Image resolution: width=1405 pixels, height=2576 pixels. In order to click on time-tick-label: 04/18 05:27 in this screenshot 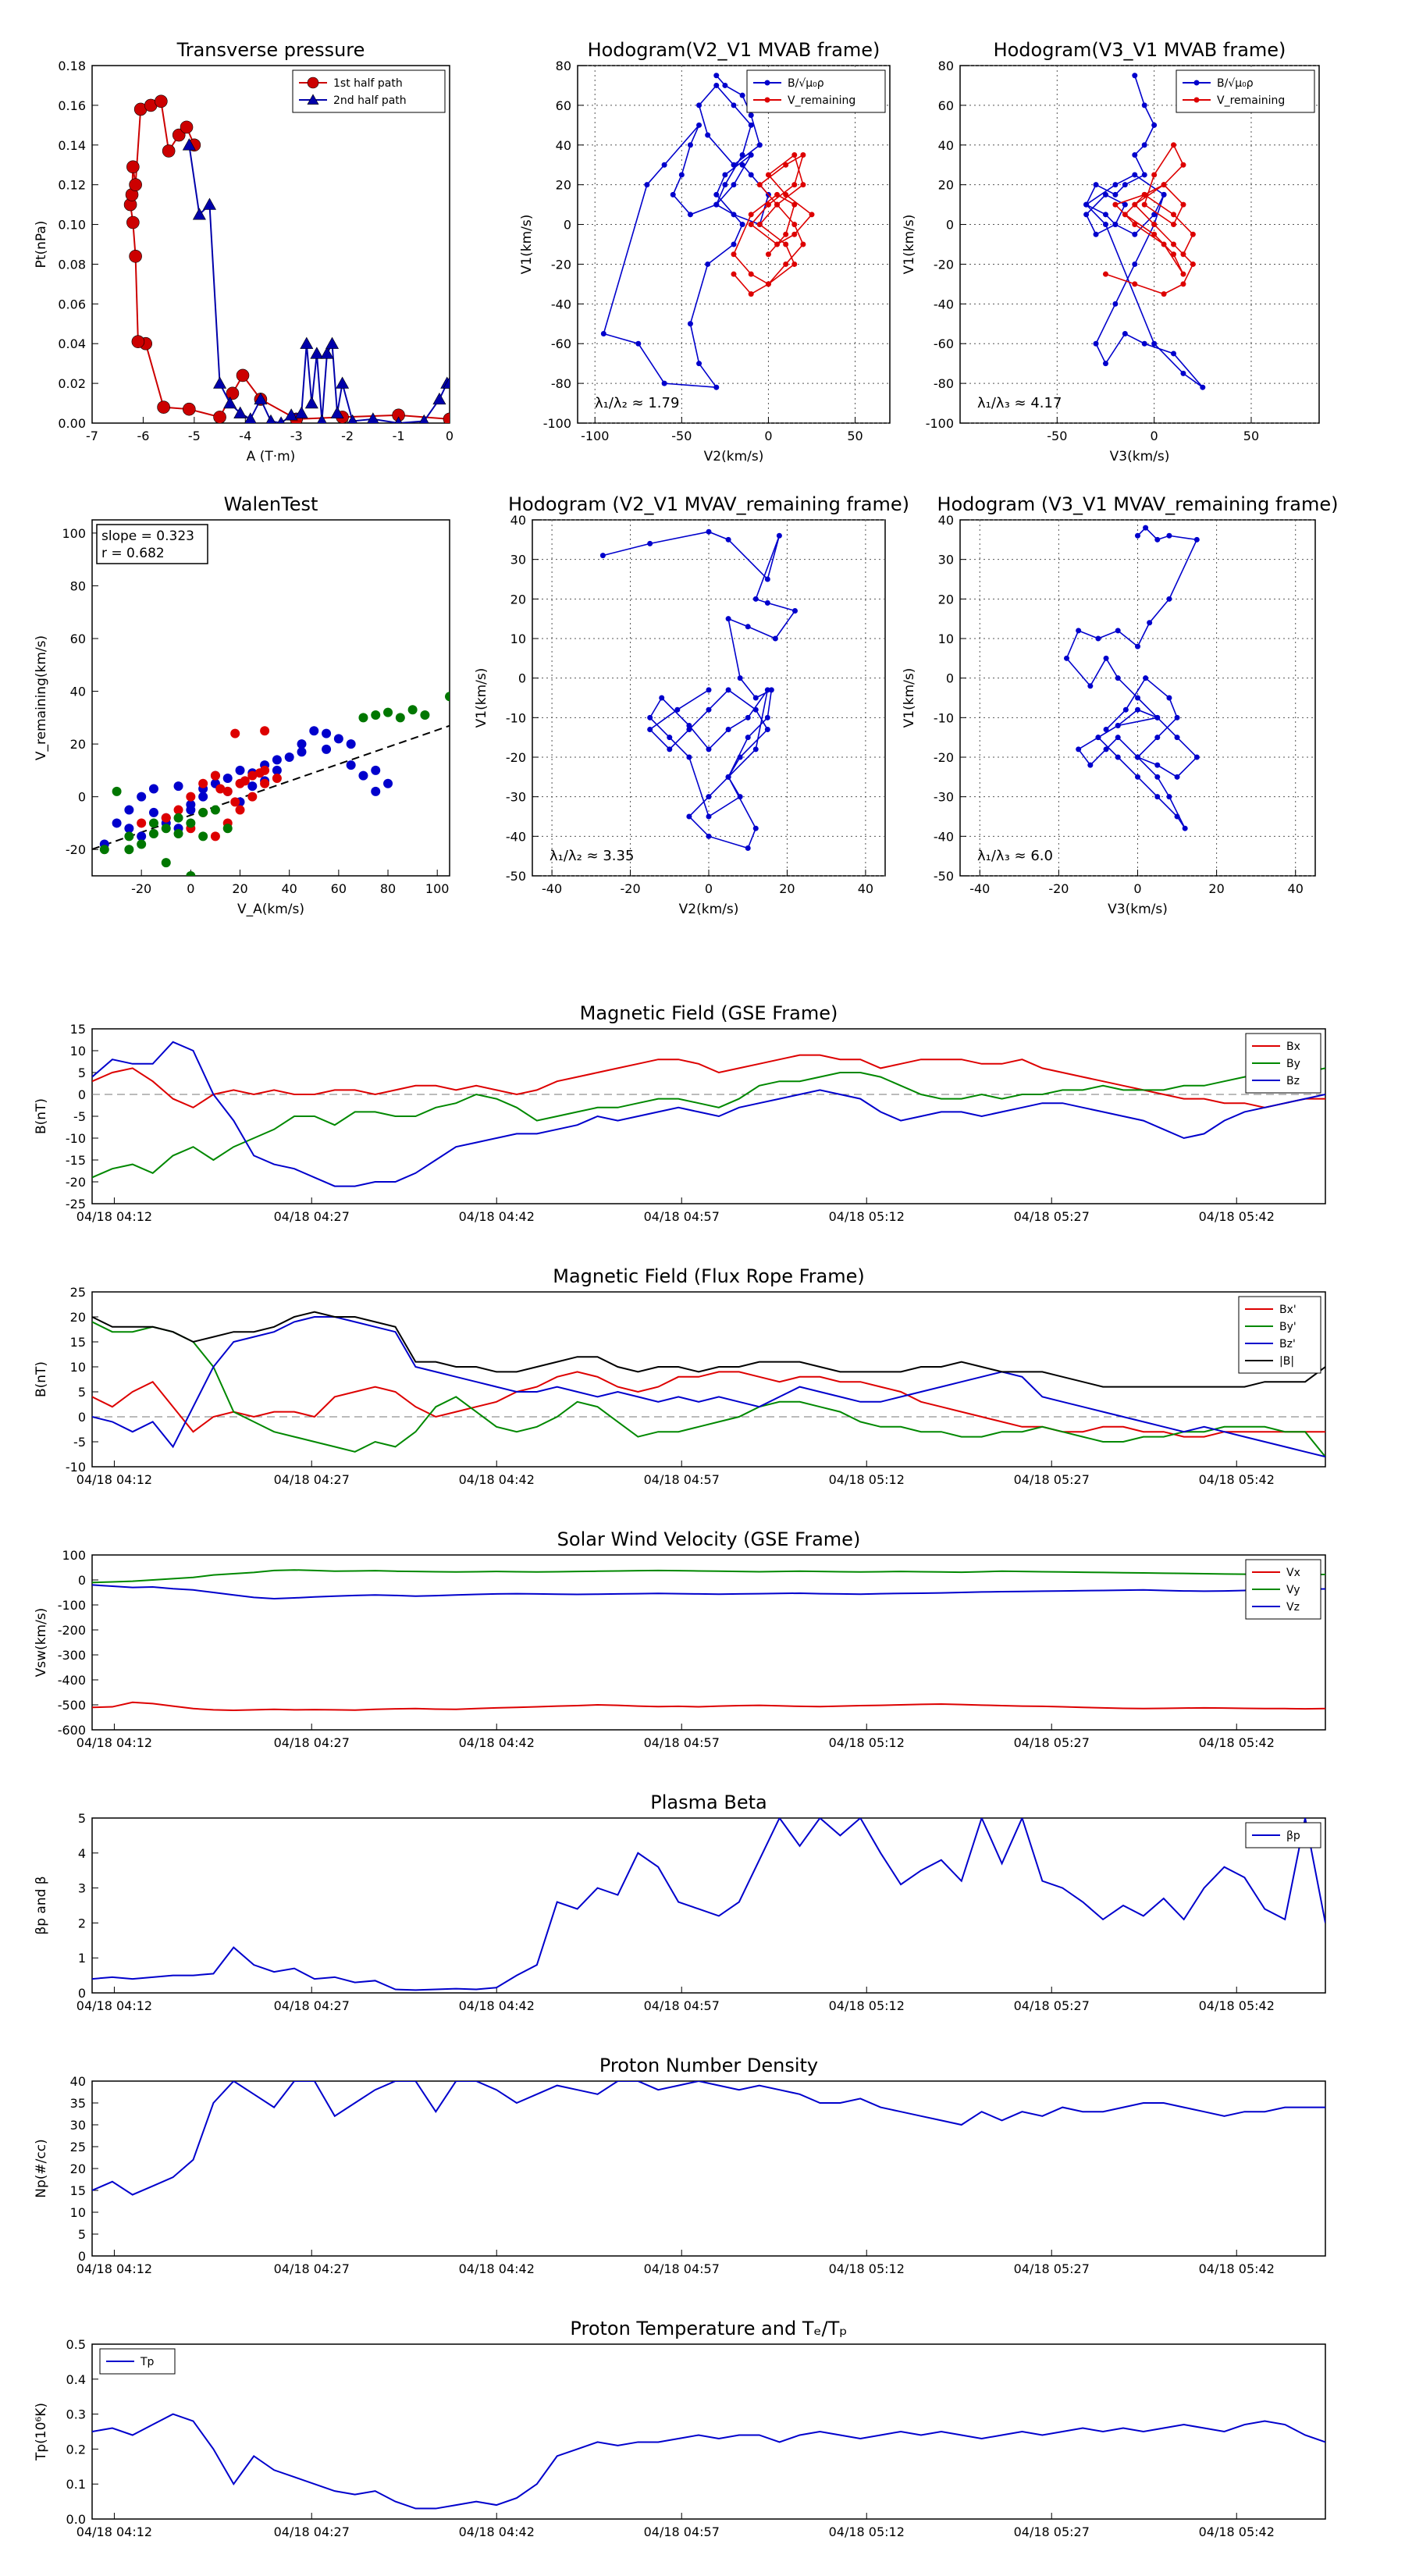, I will do `click(1052, 1216)`.